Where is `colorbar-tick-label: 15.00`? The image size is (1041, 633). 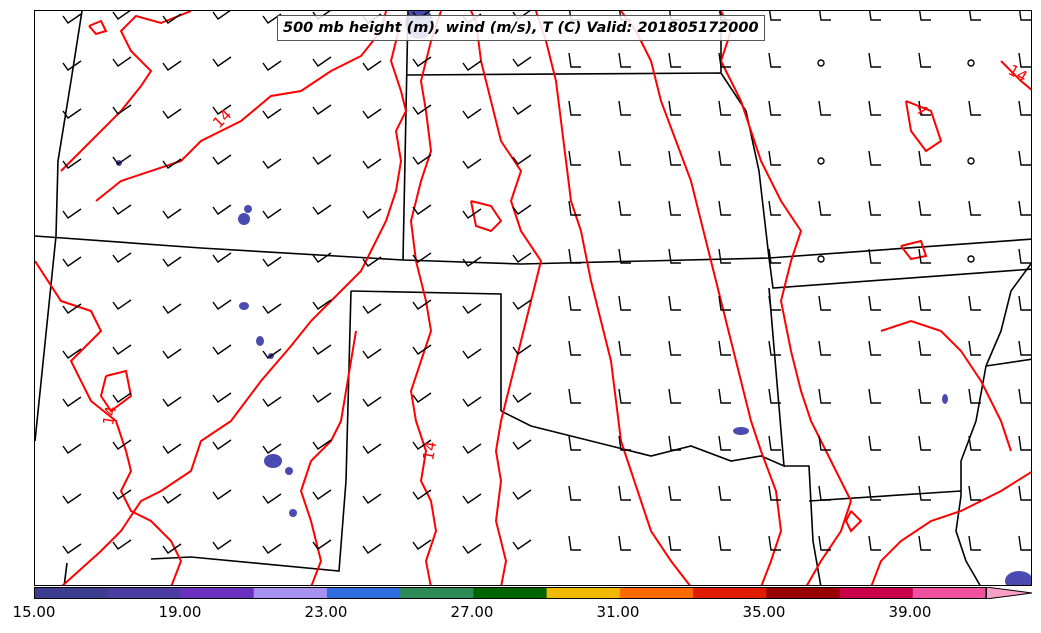
colorbar-tick-label: 15.00 is located at coordinates (34, 612).